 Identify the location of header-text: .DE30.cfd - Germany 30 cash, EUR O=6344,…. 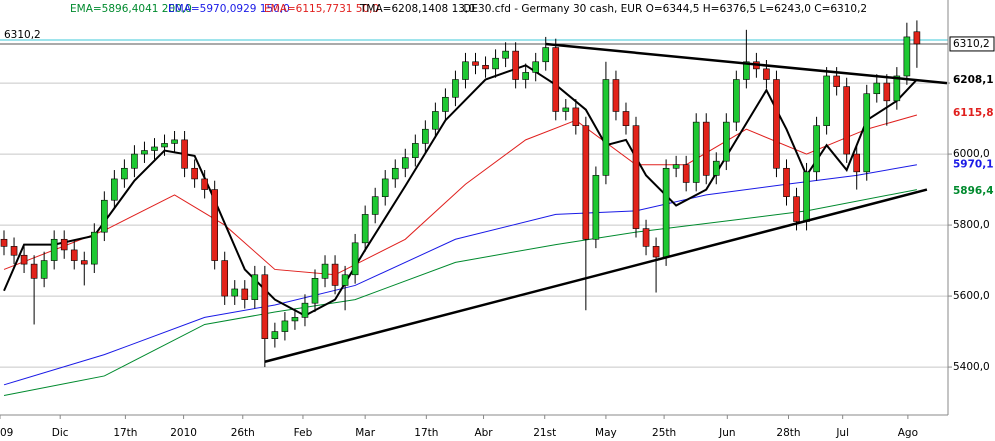
(663, 9).